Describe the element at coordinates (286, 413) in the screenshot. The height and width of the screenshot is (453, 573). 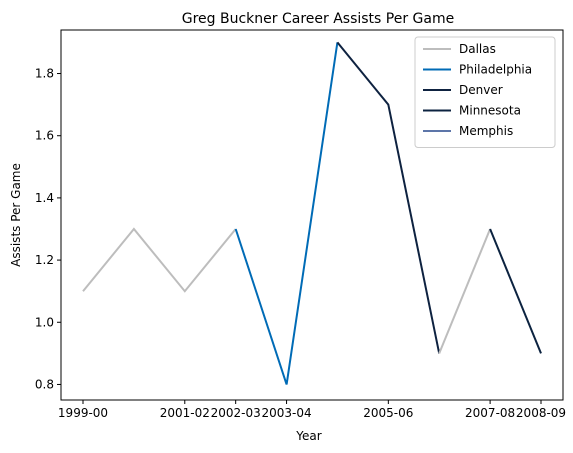
I see `x-tick-label: 2003-04` at that location.